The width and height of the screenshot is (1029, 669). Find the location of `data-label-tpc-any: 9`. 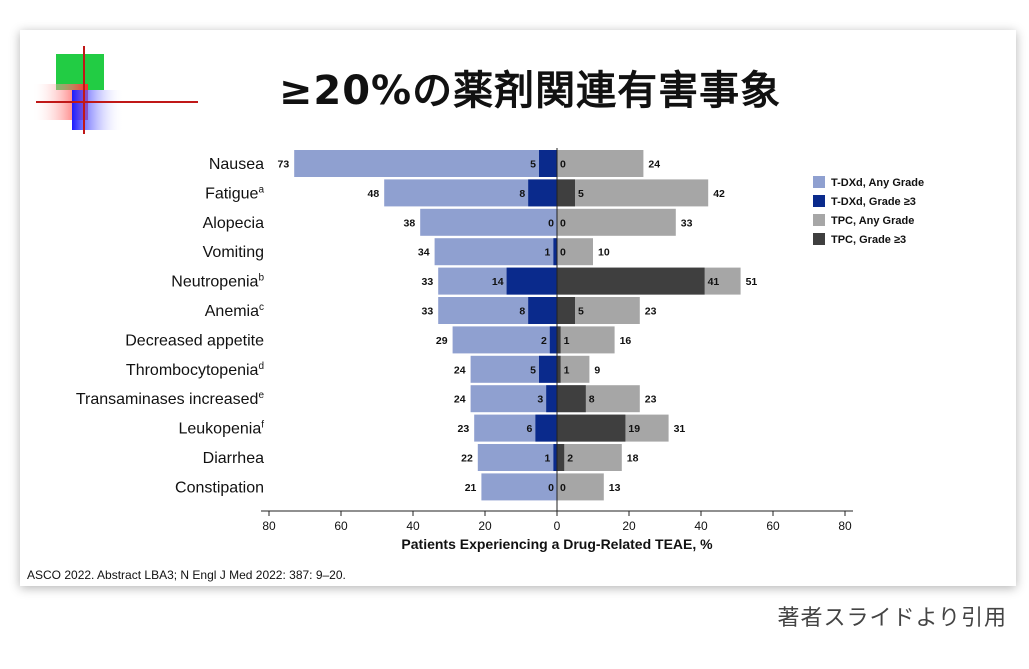

data-label-tpc-any: 9 is located at coordinates (597, 370).